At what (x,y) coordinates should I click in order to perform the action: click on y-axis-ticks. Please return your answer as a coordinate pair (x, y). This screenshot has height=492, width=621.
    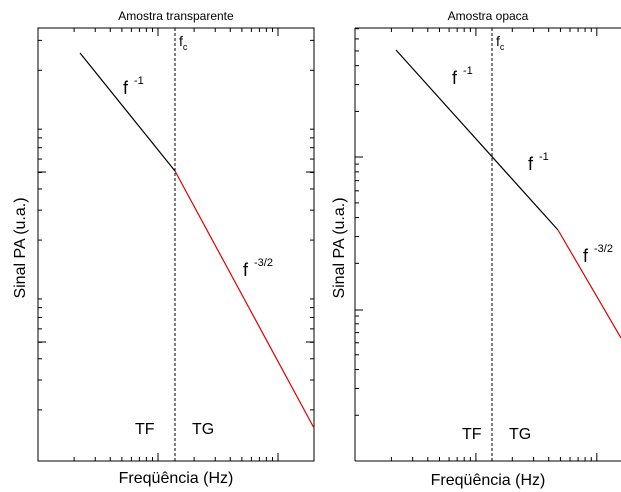
    Looking at the image, I should click on (359, 233).